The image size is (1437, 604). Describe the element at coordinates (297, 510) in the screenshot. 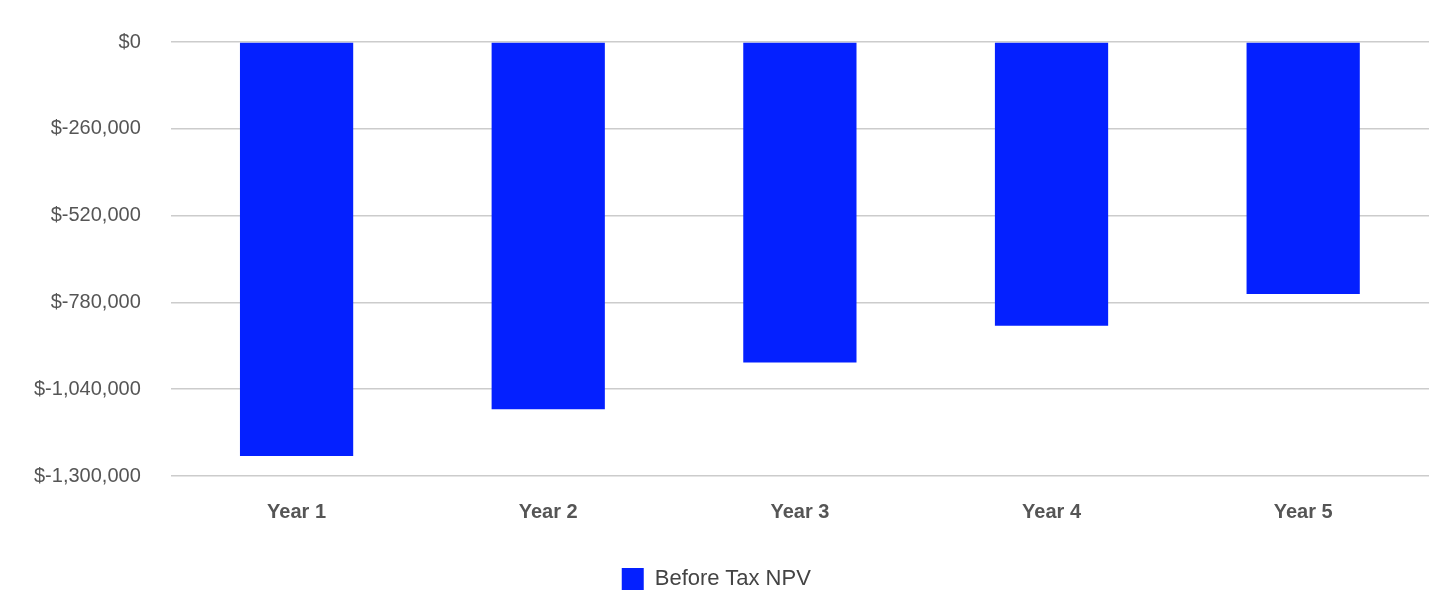

I see `x-tick-label: Year 1` at that location.